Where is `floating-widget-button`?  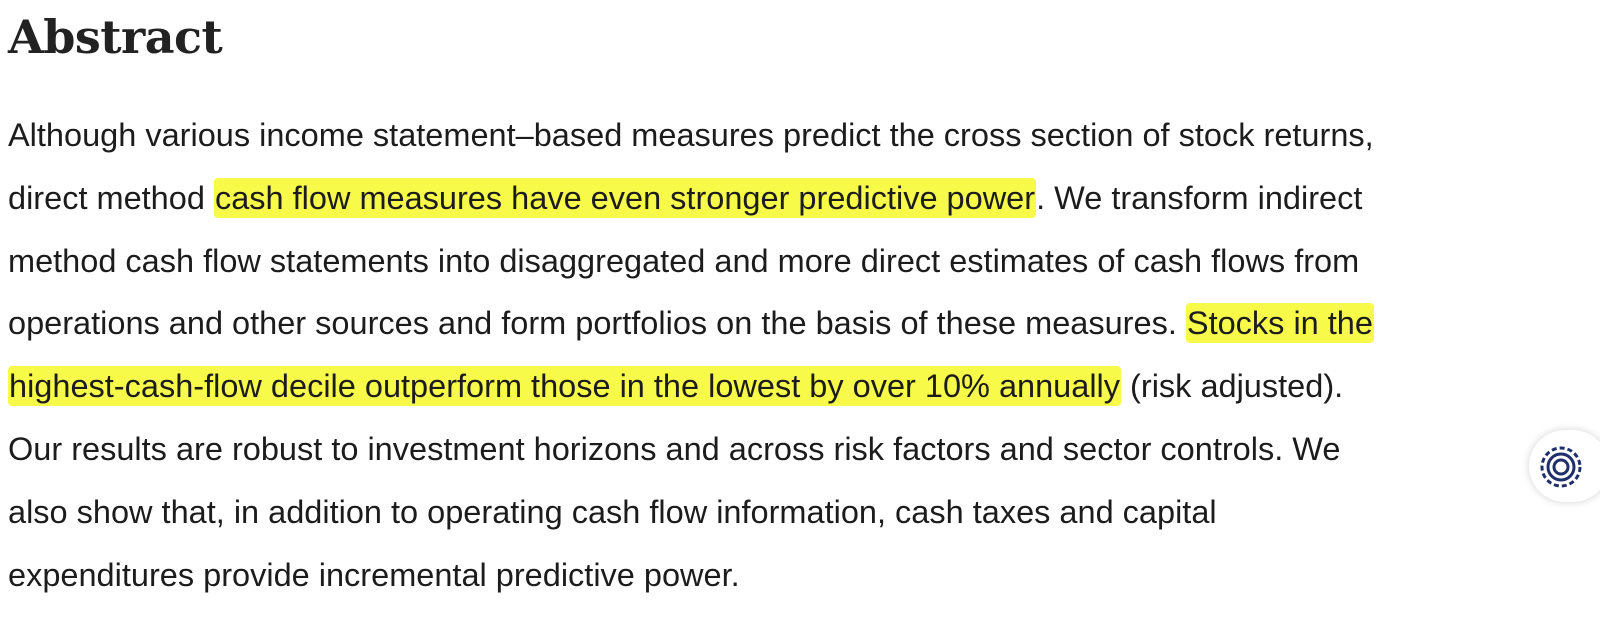
floating-widget-button is located at coordinates (1564, 466).